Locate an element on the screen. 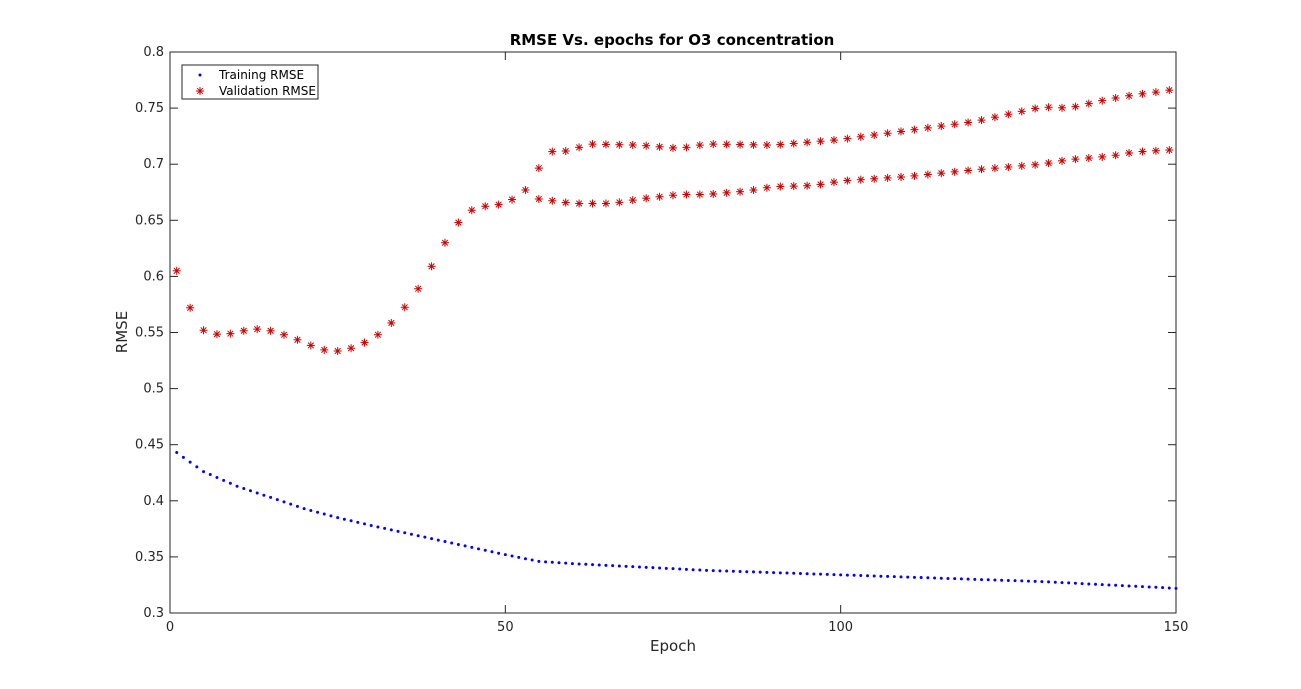 The image size is (1301, 689). y-axis-label: RMSE is located at coordinates (122, 332).